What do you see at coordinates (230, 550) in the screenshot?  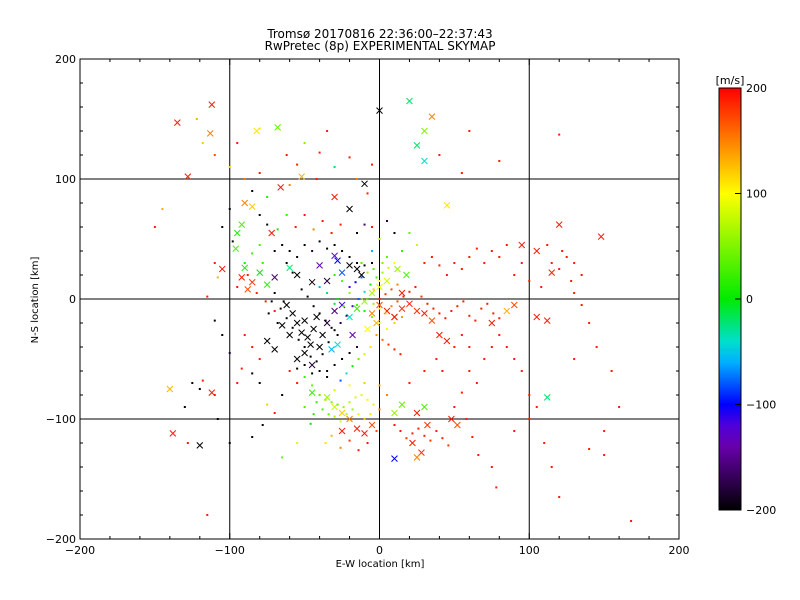 I see `x-tick-label: −100` at bounding box center [230, 550].